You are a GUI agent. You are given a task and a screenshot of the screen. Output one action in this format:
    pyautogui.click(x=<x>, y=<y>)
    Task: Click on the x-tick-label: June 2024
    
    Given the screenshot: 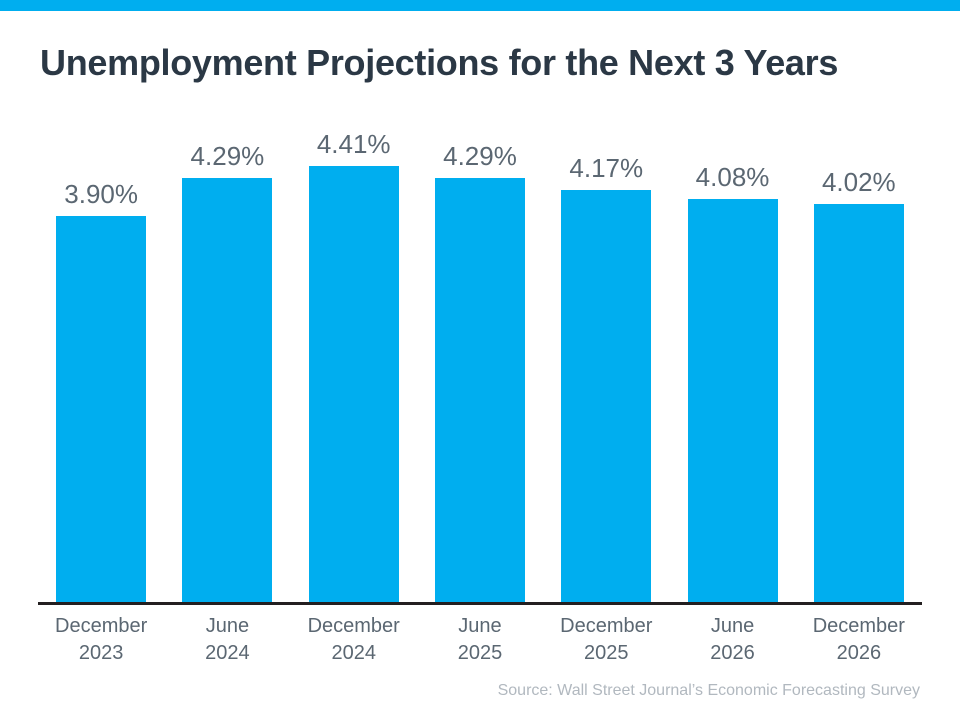 What is the action you would take?
    pyautogui.click(x=227, y=640)
    